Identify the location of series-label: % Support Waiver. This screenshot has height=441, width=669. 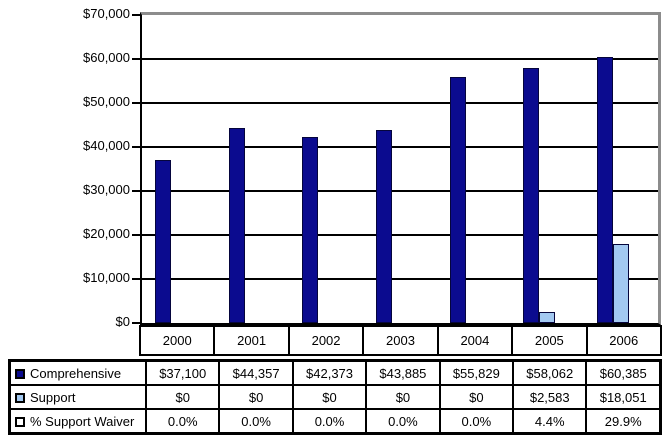
(82, 421).